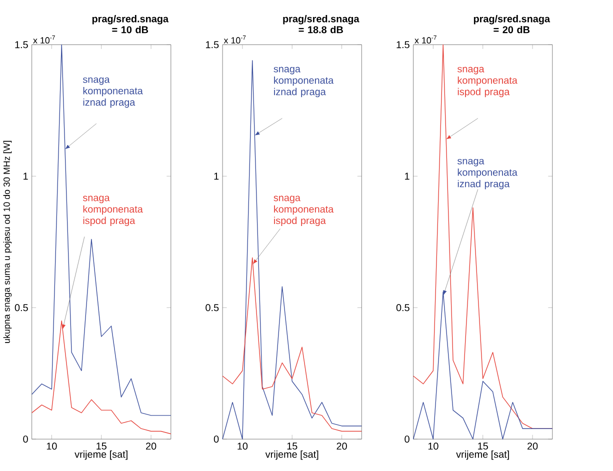 This screenshot has height=471, width=613. Describe the element at coordinates (7, 242) in the screenshot. I see `y-axis-title: ukupna snaga suma u pojasu od 10 do 30 MHz [W]` at that location.